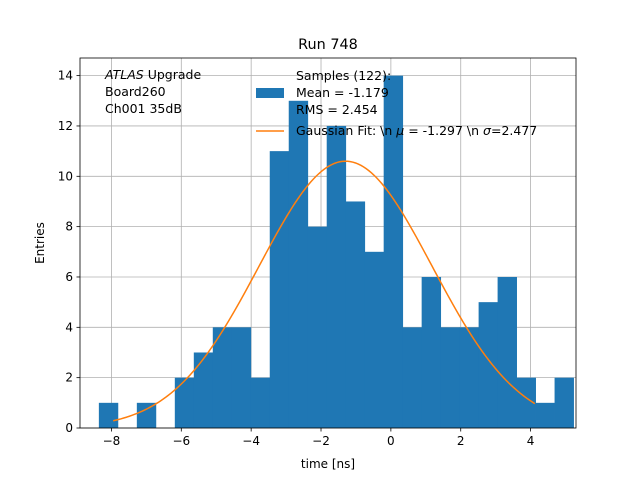 This screenshot has height=480, width=640. What do you see at coordinates (40, 243) in the screenshot?
I see `y-axis-label: Entries` at bounding box center [40, 243].